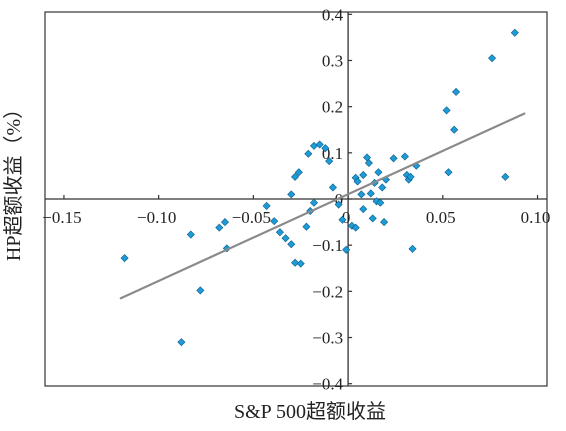 This screenshot has width=566, height=431. What do you see at coordinates (310, 411) in the screenshot?
I see `x-axis-title: S&P 500超额收益` at bounding box center [310, 411].